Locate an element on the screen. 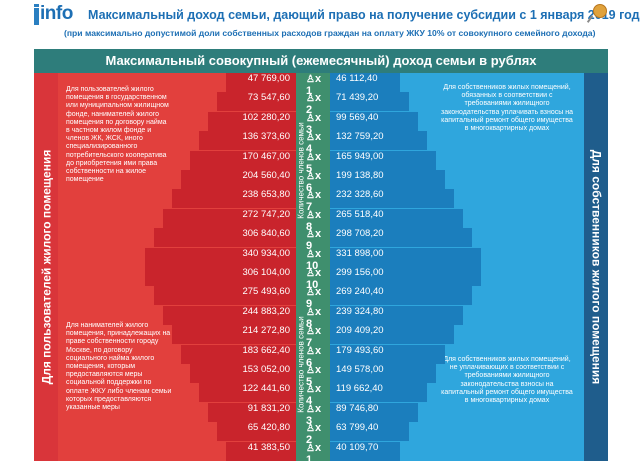 Image resolution: width=640 pixels, height=461 pixels. left-value: 122 441,60 is located at coordinates (247, 393).